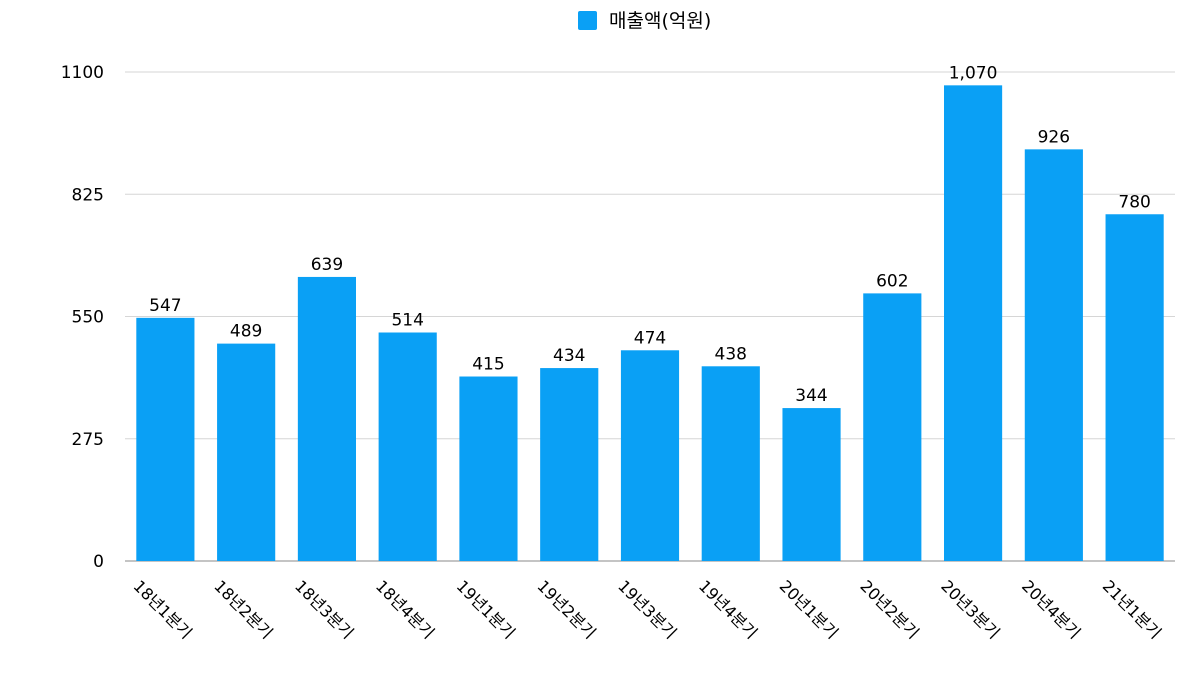 This screenshot has height=673, width=1200. Describe the element at coordinates (587, 20) in the screenshot. I see `legend-swatch` at that location.